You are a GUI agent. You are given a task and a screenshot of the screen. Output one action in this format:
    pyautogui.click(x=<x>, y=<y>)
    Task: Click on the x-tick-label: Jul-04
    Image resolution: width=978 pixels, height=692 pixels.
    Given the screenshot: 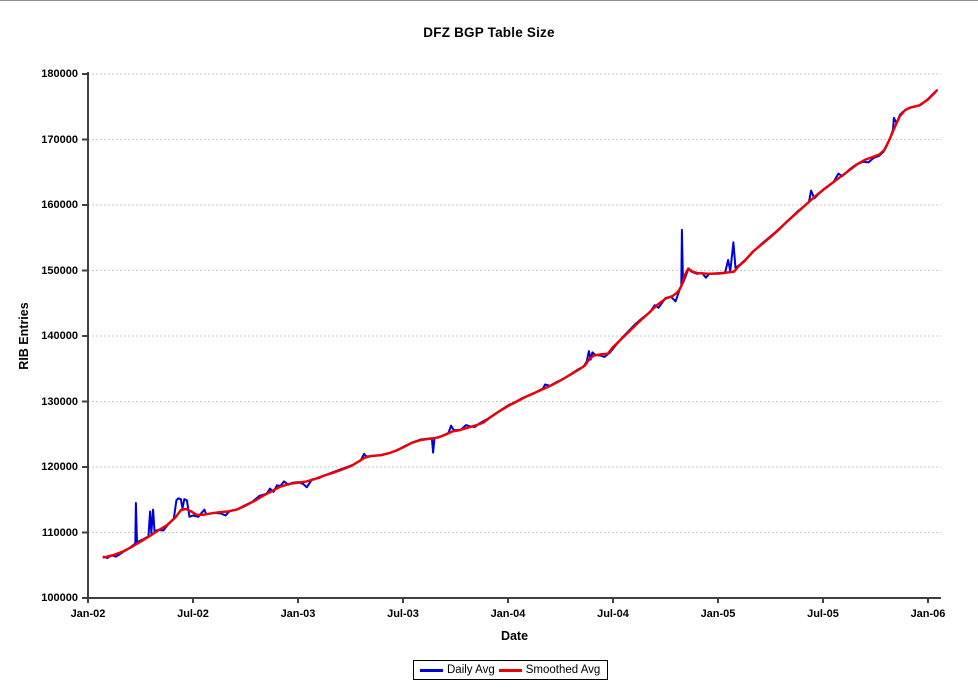 What is the action you would take?
    pyautogui.click(x=613, y=614)
    